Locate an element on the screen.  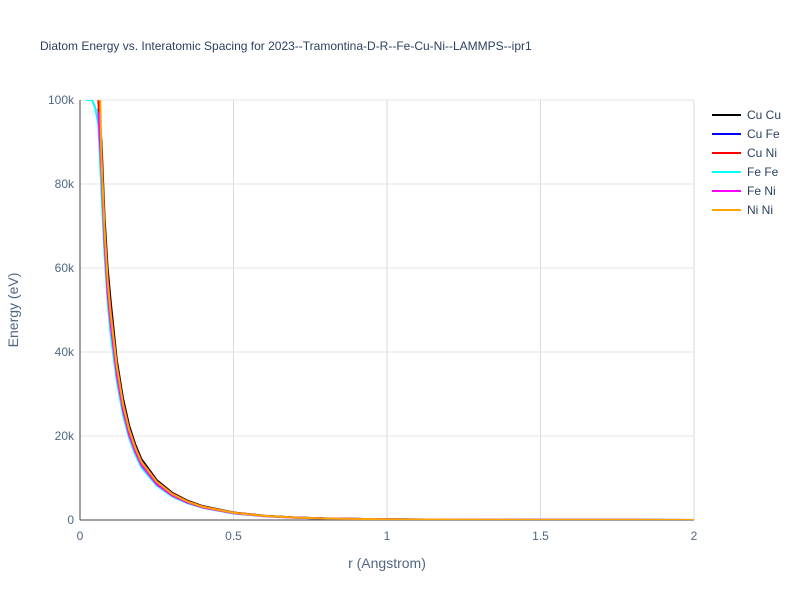
legend-label: Cu Ni is located at coordinates (762, 153).